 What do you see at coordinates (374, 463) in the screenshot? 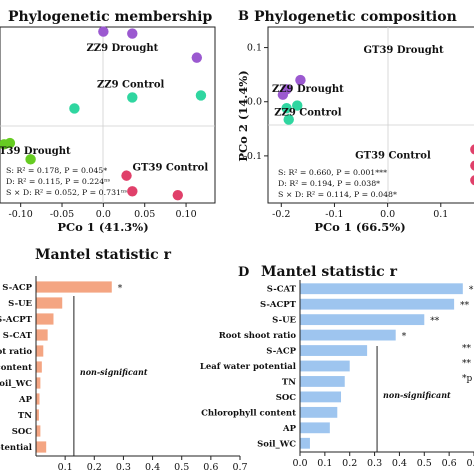
I see `x-tick-label: 0.3` at bounding box center [374, 463].